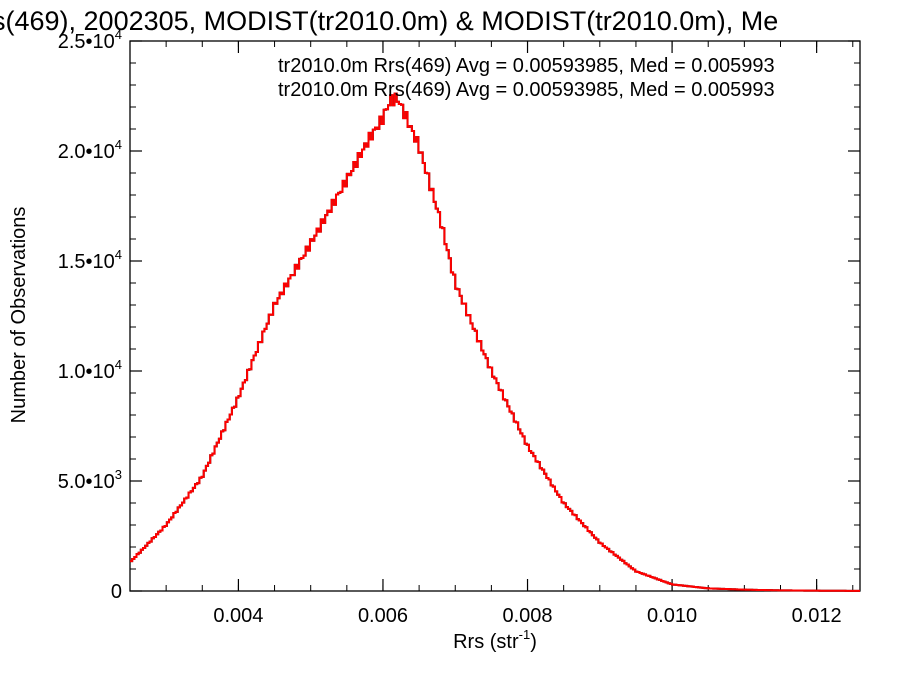 The height and width of the screenshot is (675, 900). What do you see at coordinates (817, 616) in the screenshot?
I see `x-tick-label: 0.012` at bounding box center [817, 616].